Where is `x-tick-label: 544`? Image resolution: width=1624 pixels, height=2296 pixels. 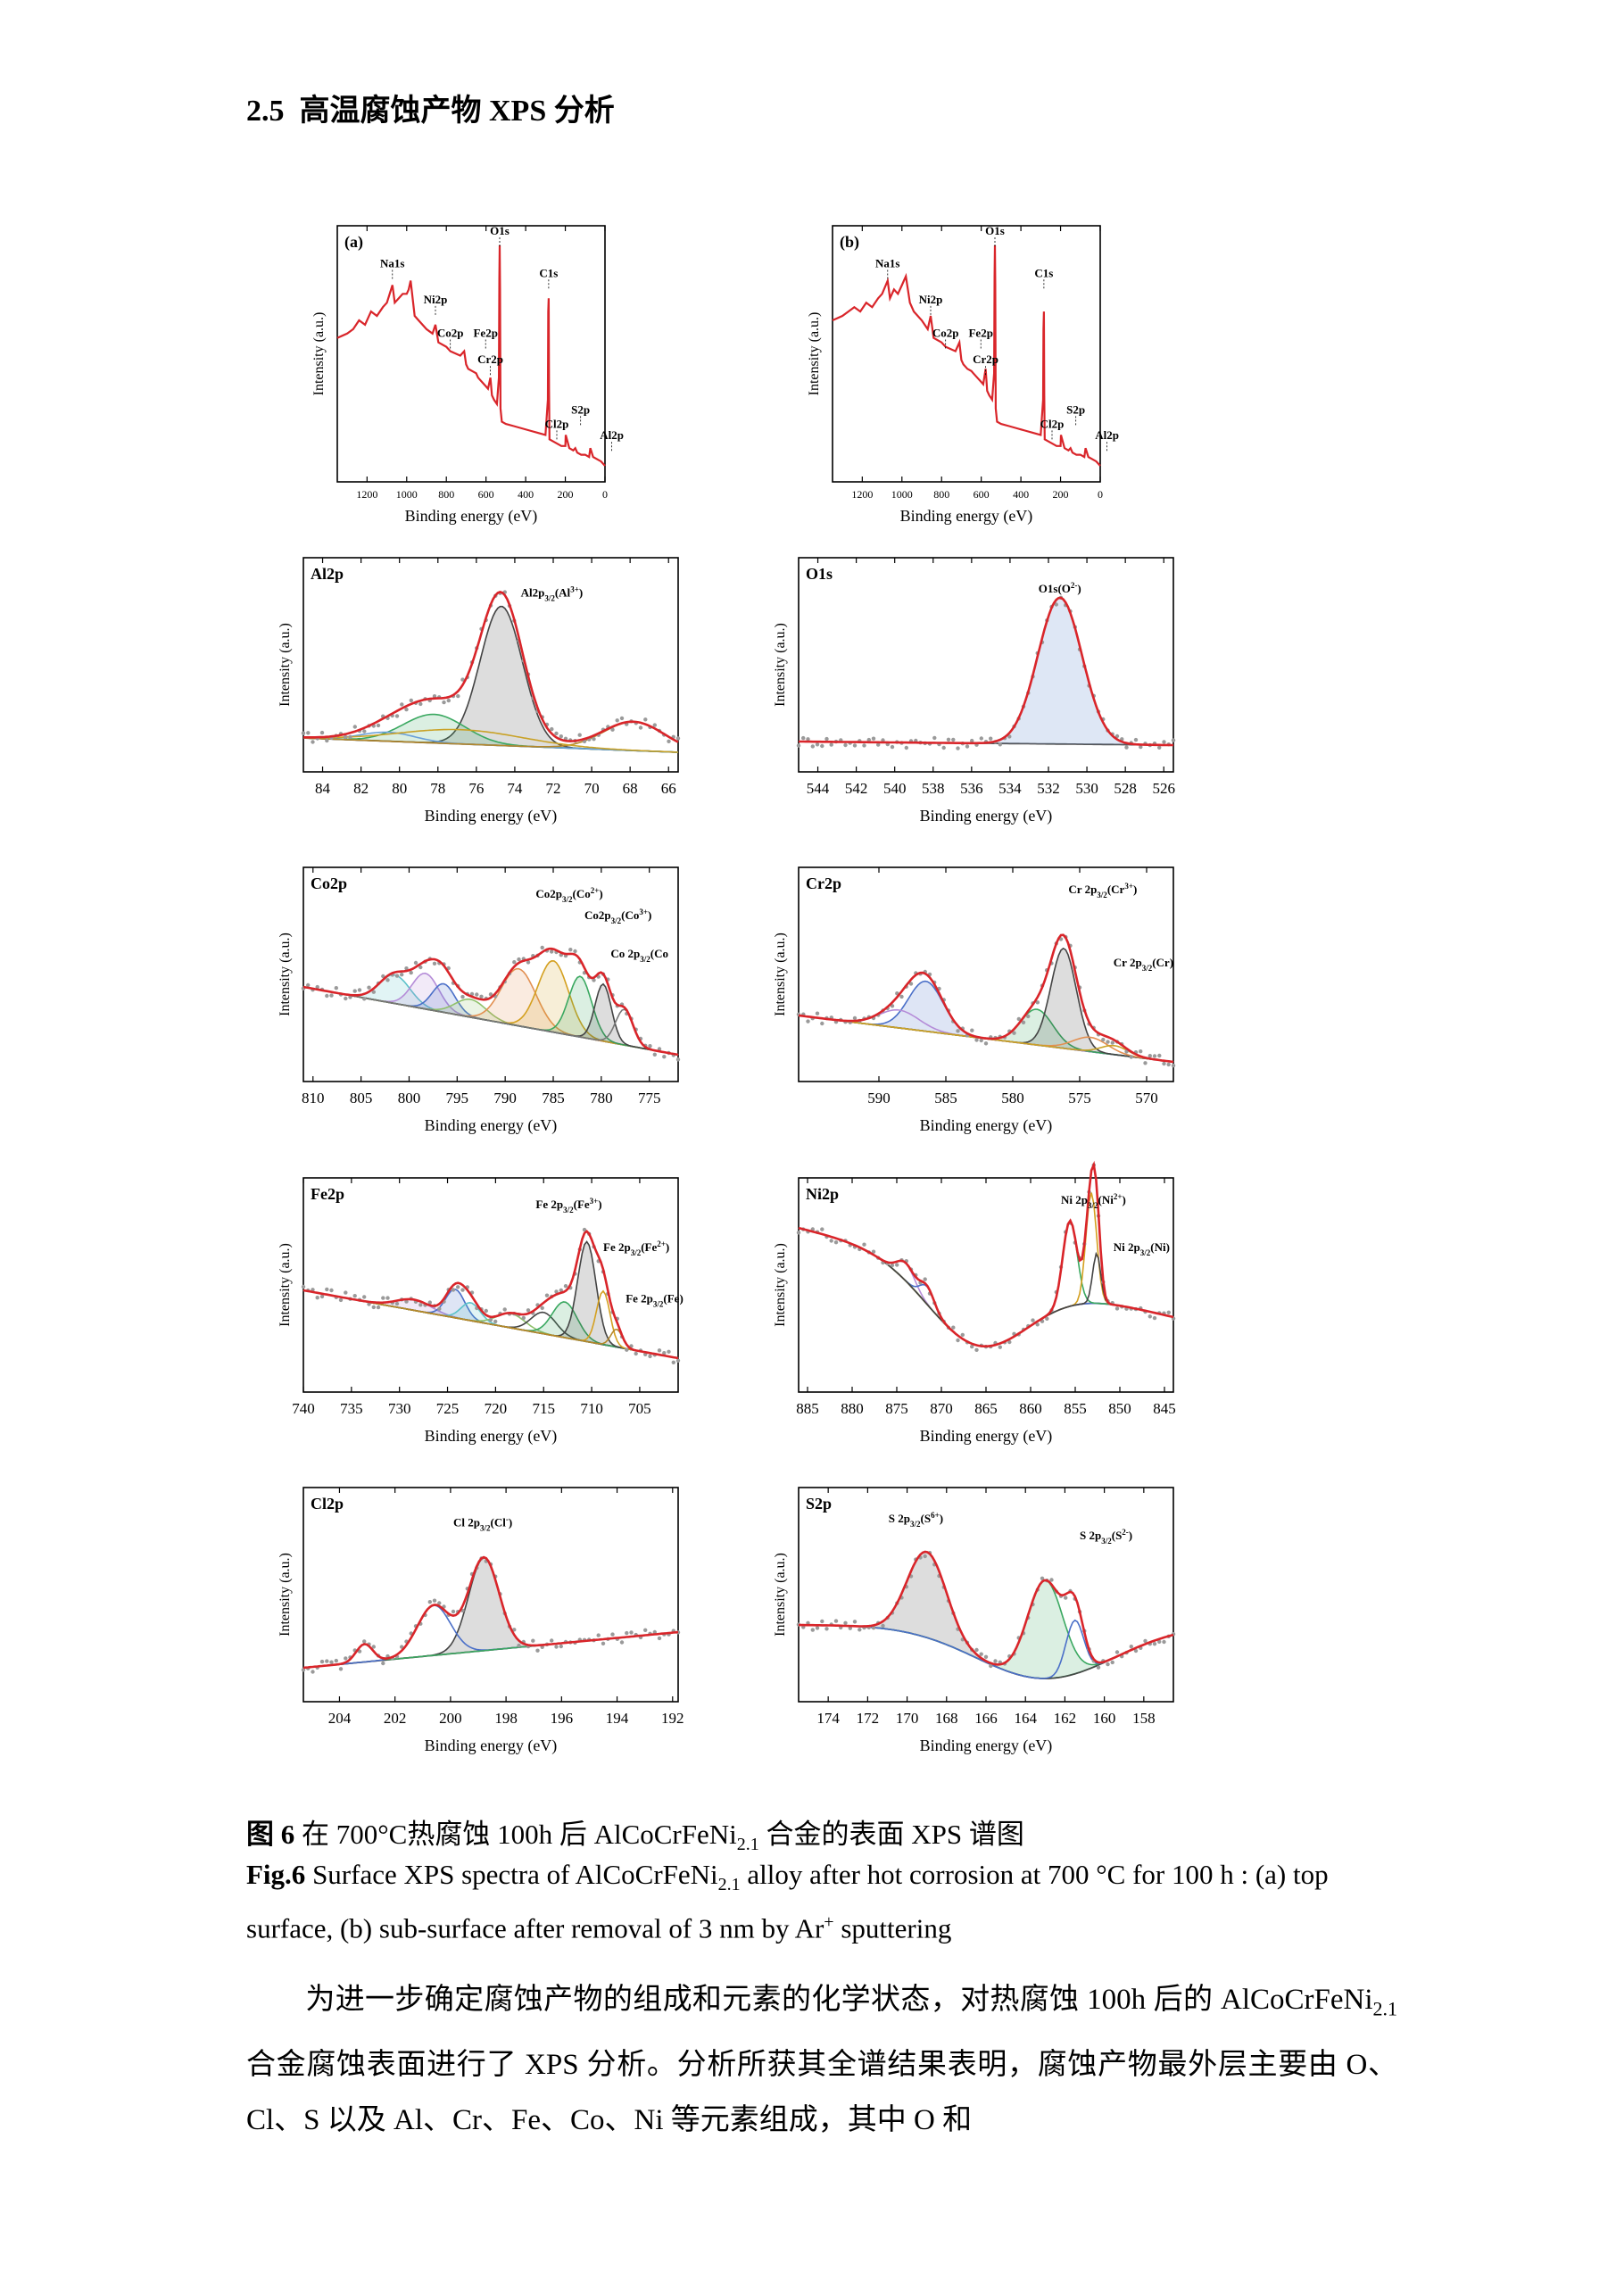
x-tick-label: 544 is located at coordinates (818, 789).